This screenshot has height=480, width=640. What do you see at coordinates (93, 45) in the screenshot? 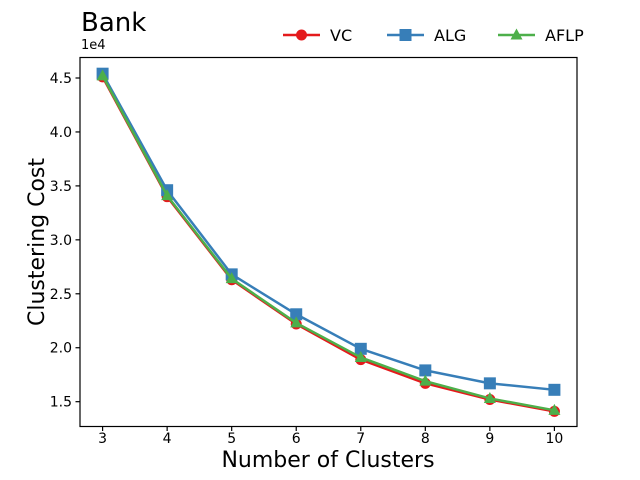
I see `y-axis-offset-label: 1e4` at bounding box center [93, 45].